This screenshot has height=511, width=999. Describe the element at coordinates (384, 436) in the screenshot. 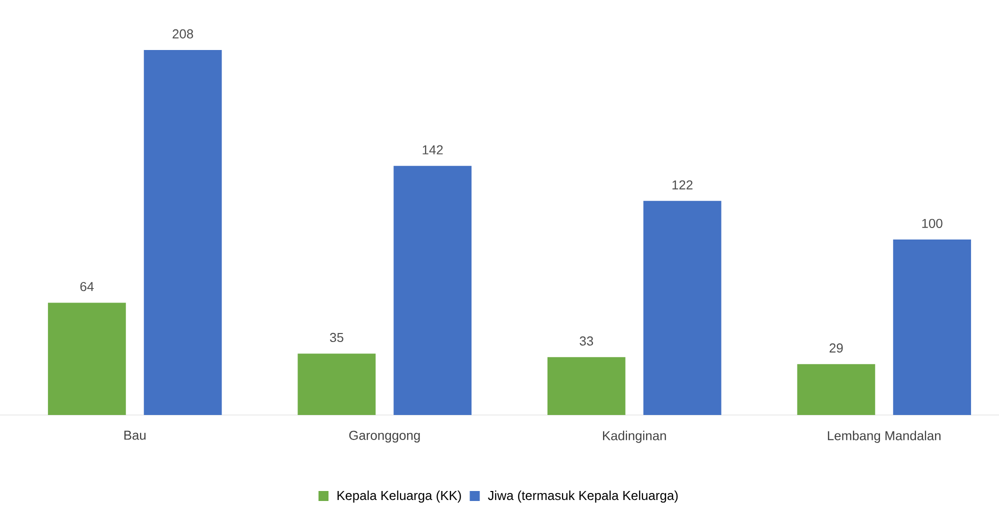

I see `x-tick-label: Garonggong` at that location.